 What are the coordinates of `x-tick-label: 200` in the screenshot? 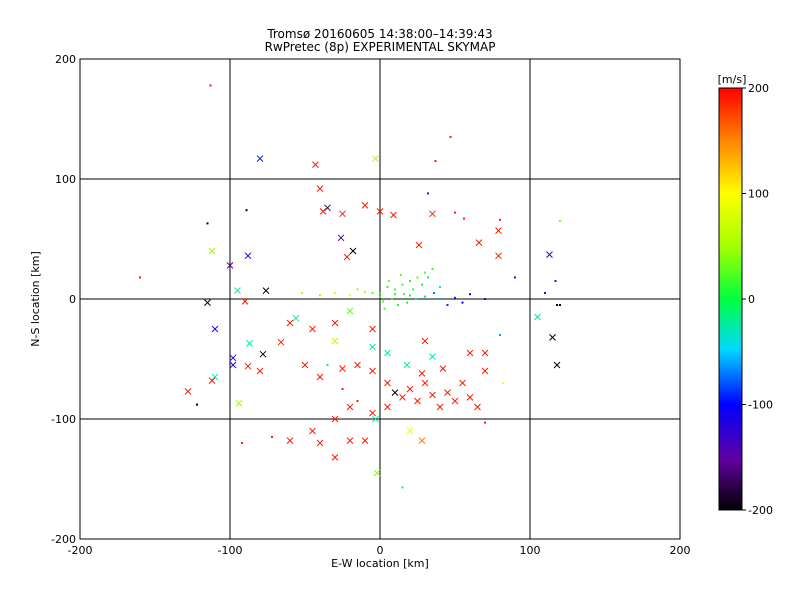 It's located at (680, 550).